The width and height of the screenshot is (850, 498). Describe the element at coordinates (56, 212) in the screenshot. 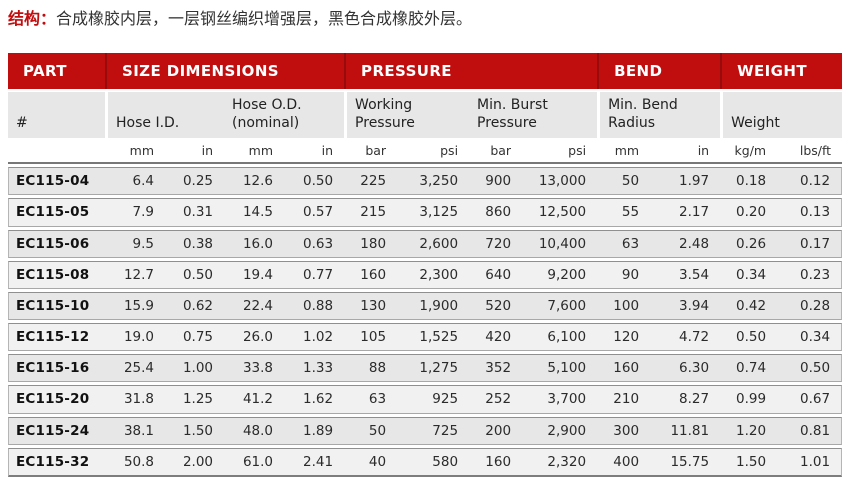

I see `part-number: EC115-05` at that location.